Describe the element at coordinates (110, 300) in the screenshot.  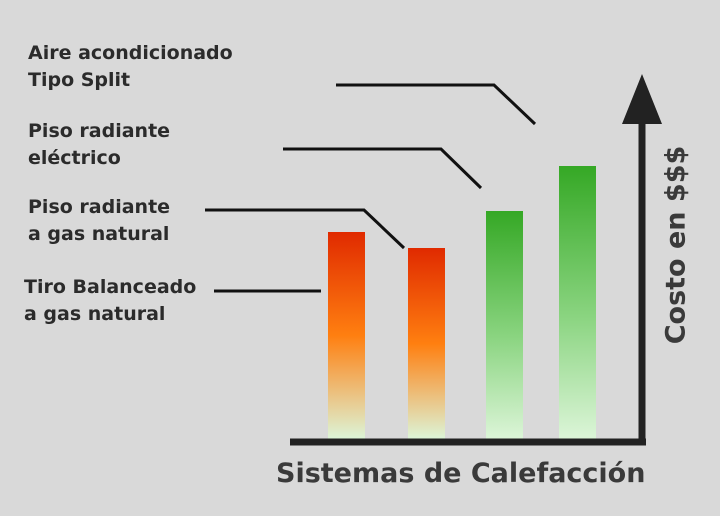
I see `category-label-1: Tiro Balanceado a gas natural` at that location.